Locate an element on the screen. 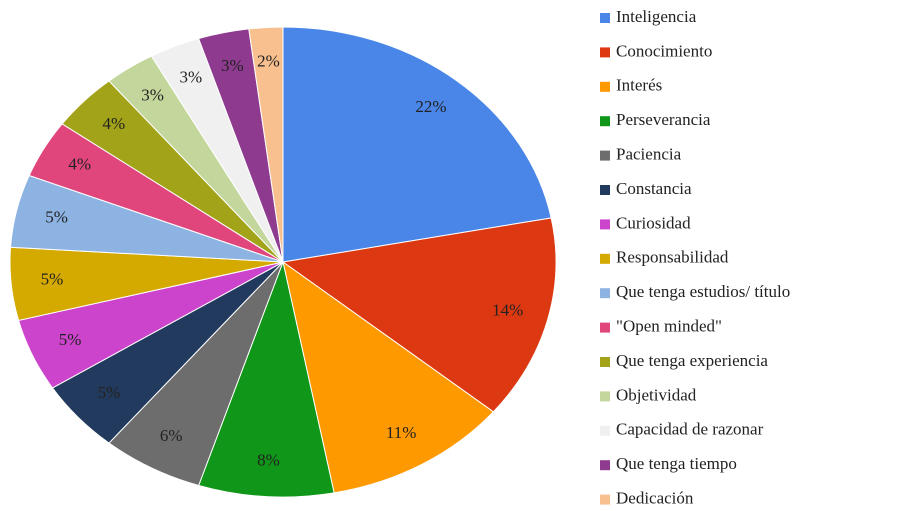 This screenshot has height=511, width=899. legend-label: Constancia is located at coordinates (654, 188).